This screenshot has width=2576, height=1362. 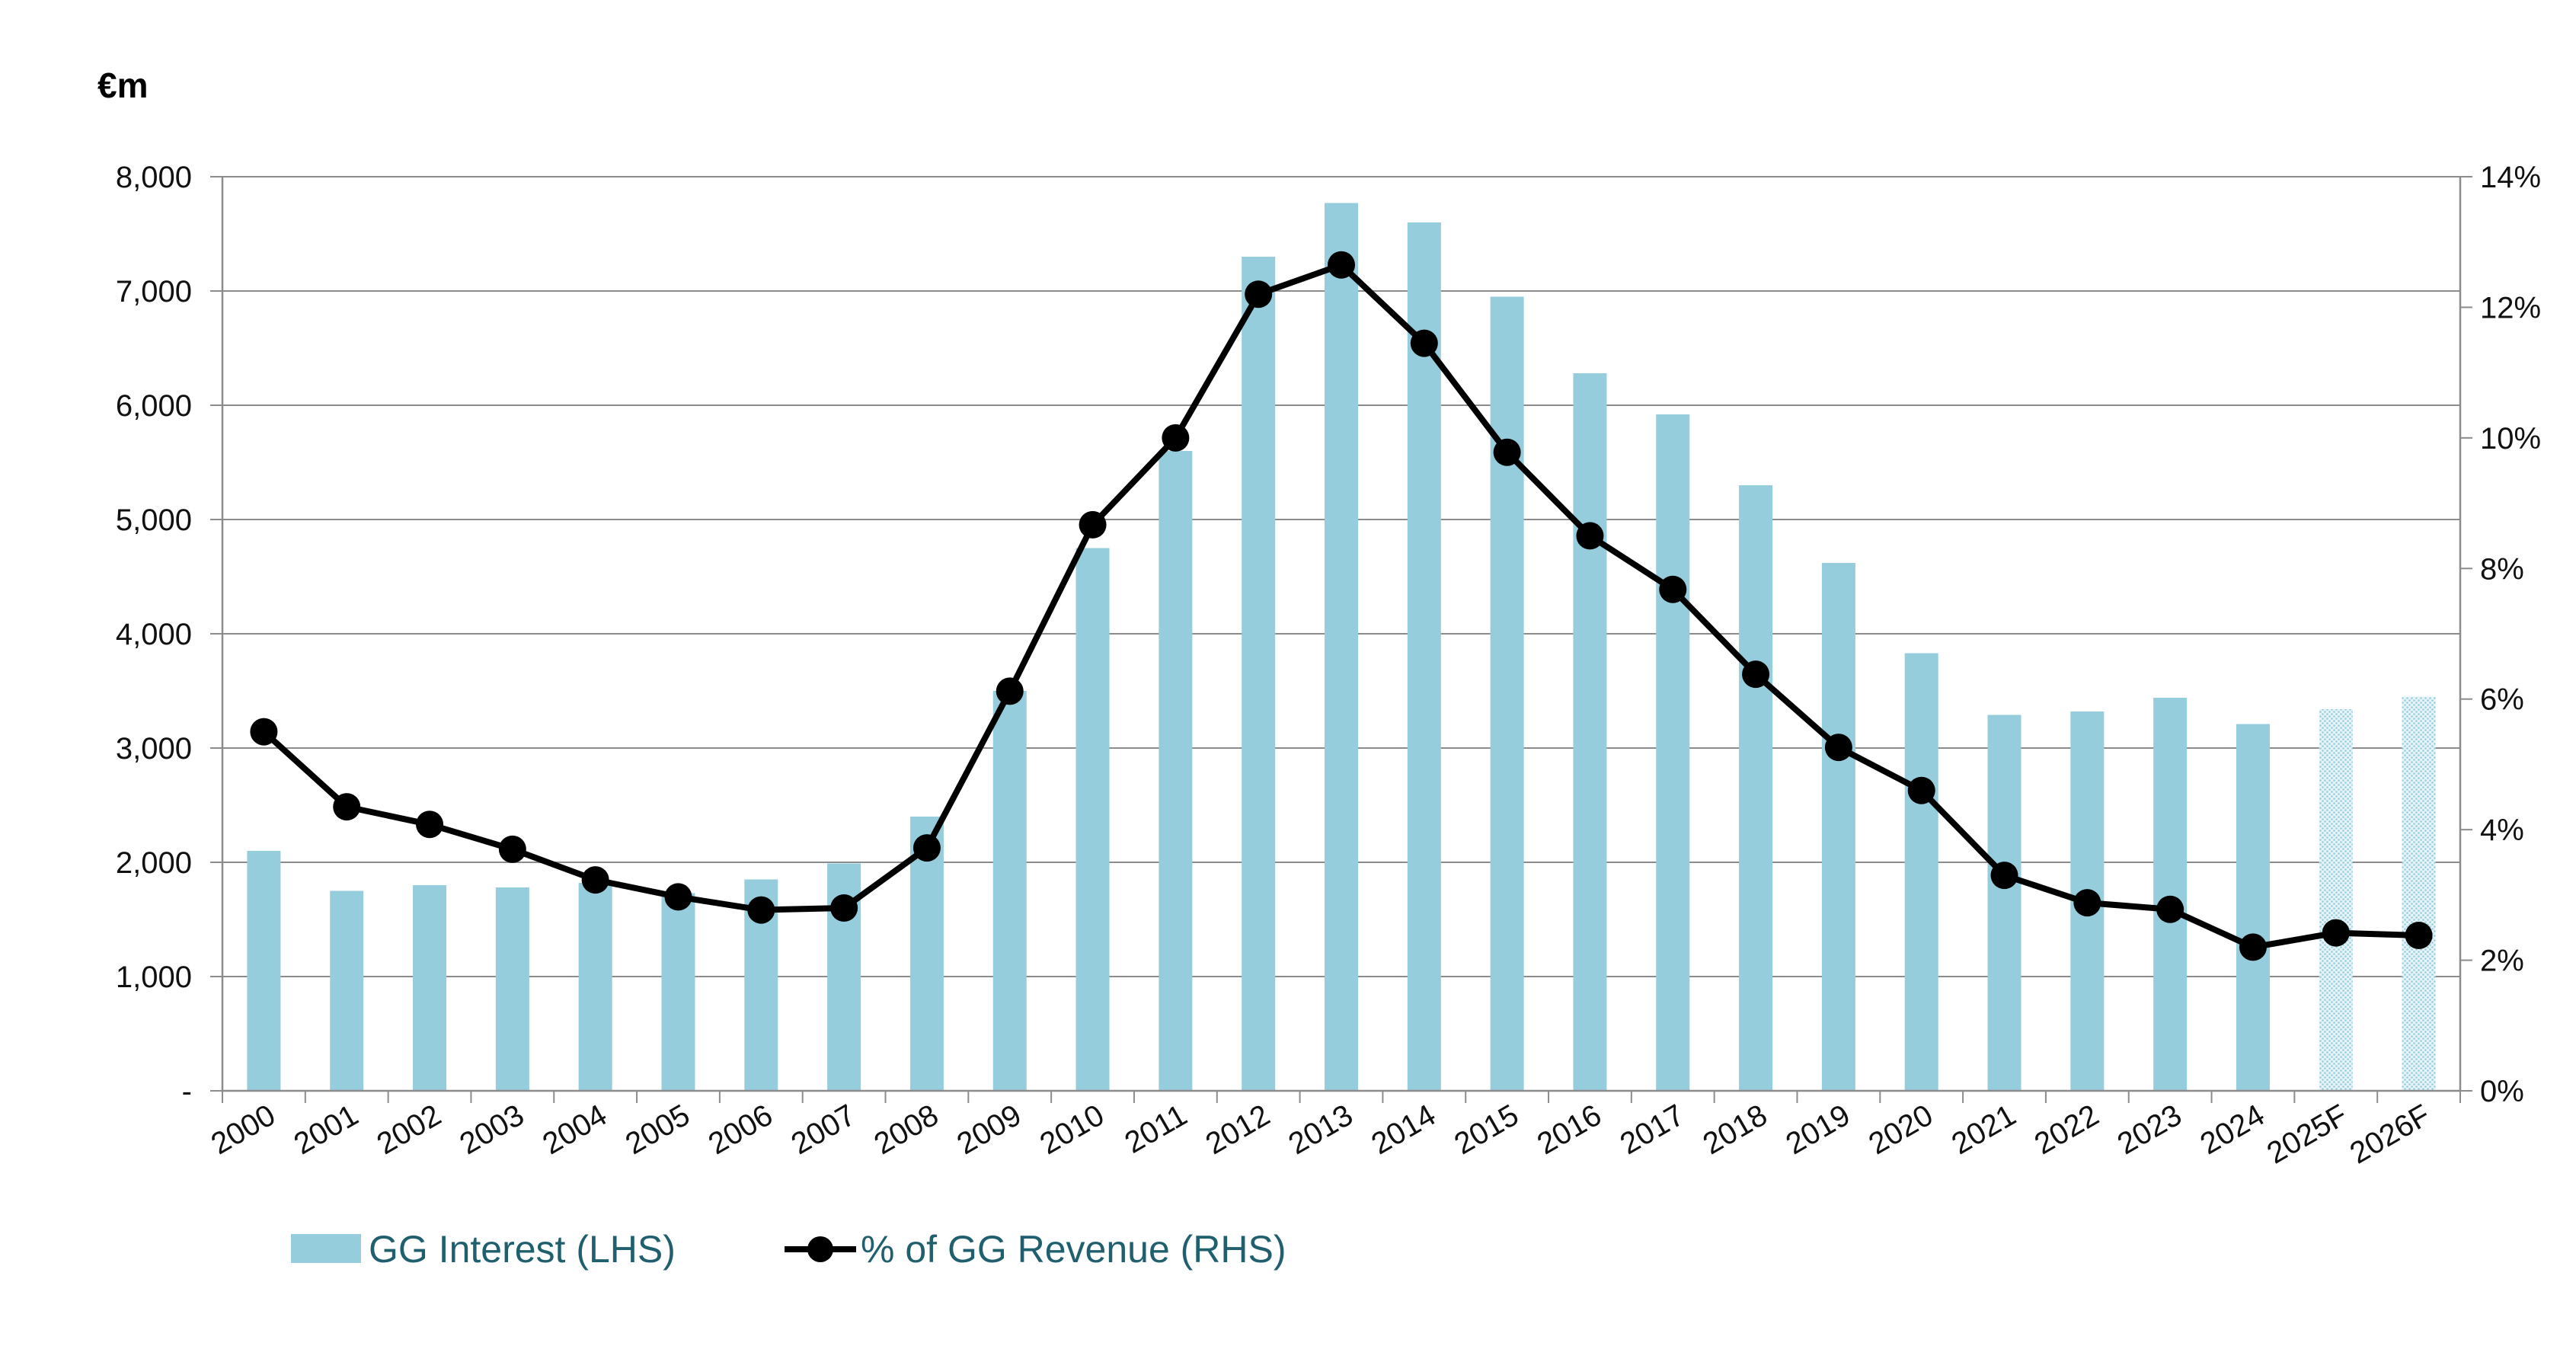 I want to click on y-left-tick-label: 8,000, so click(x=154, y=177).